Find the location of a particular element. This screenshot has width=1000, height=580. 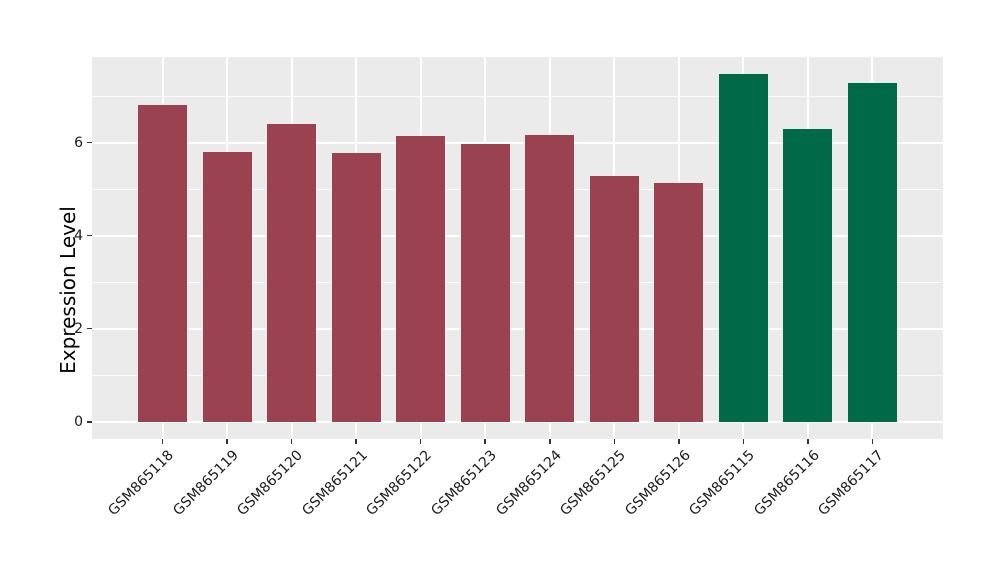

y-tick-label: 0 is located at coordinates (78, 421).